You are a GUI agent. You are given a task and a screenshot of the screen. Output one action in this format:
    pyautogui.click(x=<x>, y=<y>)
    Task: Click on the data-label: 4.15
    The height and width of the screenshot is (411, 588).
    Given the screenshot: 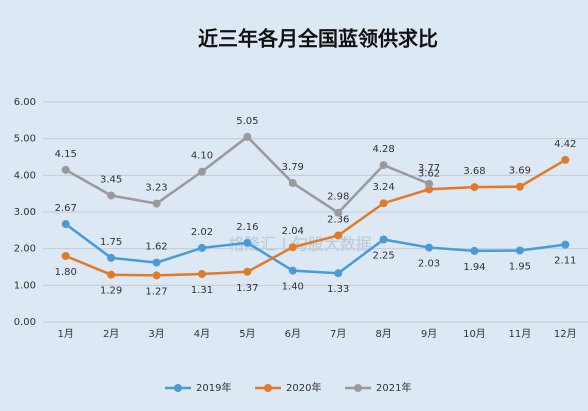 What is the action you would take?
    pyautogui.click(x=66, y=154)
    